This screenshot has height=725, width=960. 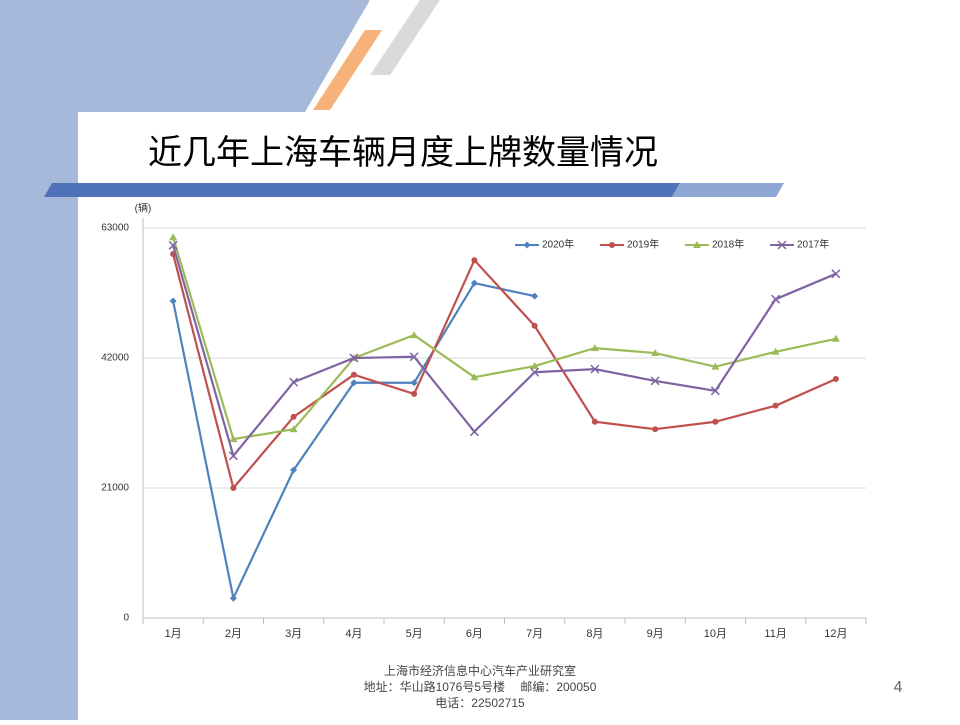 What do you see at coordinates (233, 634) in the screenshot?
I see `x-tick-label: 2月` at bounding box center [233, 634].